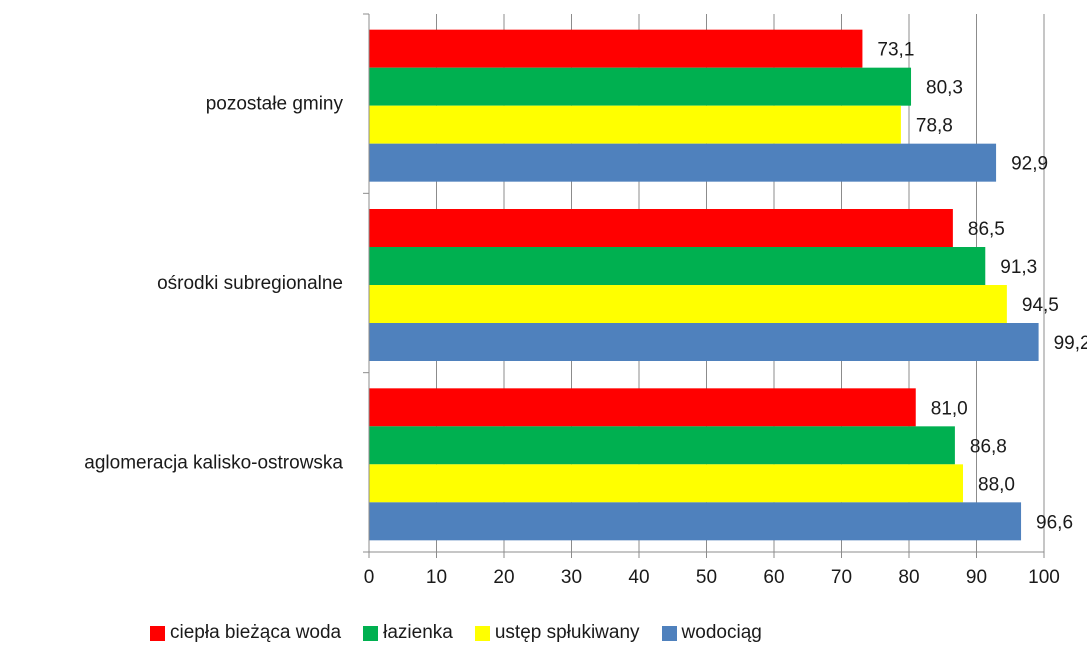  What do you see at coordinates (988, 446) in the screenshot?
I see `data-label: 86,8` at bounding box center [988, 446].